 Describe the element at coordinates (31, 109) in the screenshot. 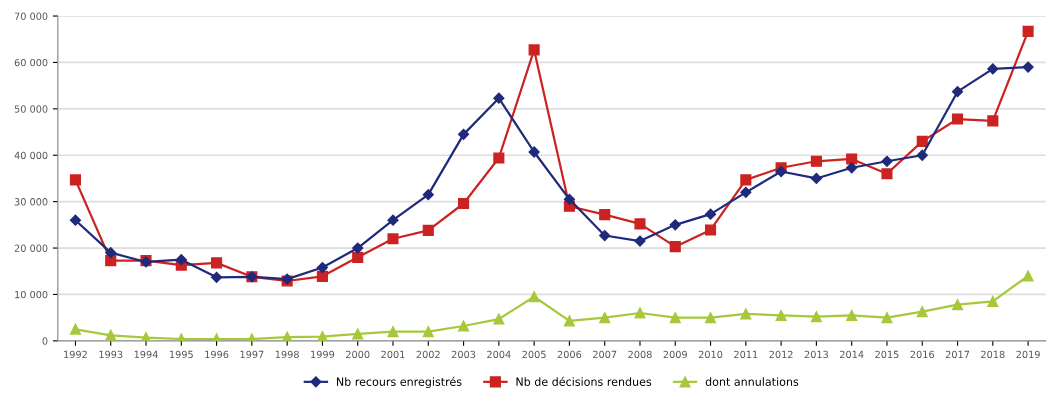

I see `y-tick-label: 50 000` at that location.